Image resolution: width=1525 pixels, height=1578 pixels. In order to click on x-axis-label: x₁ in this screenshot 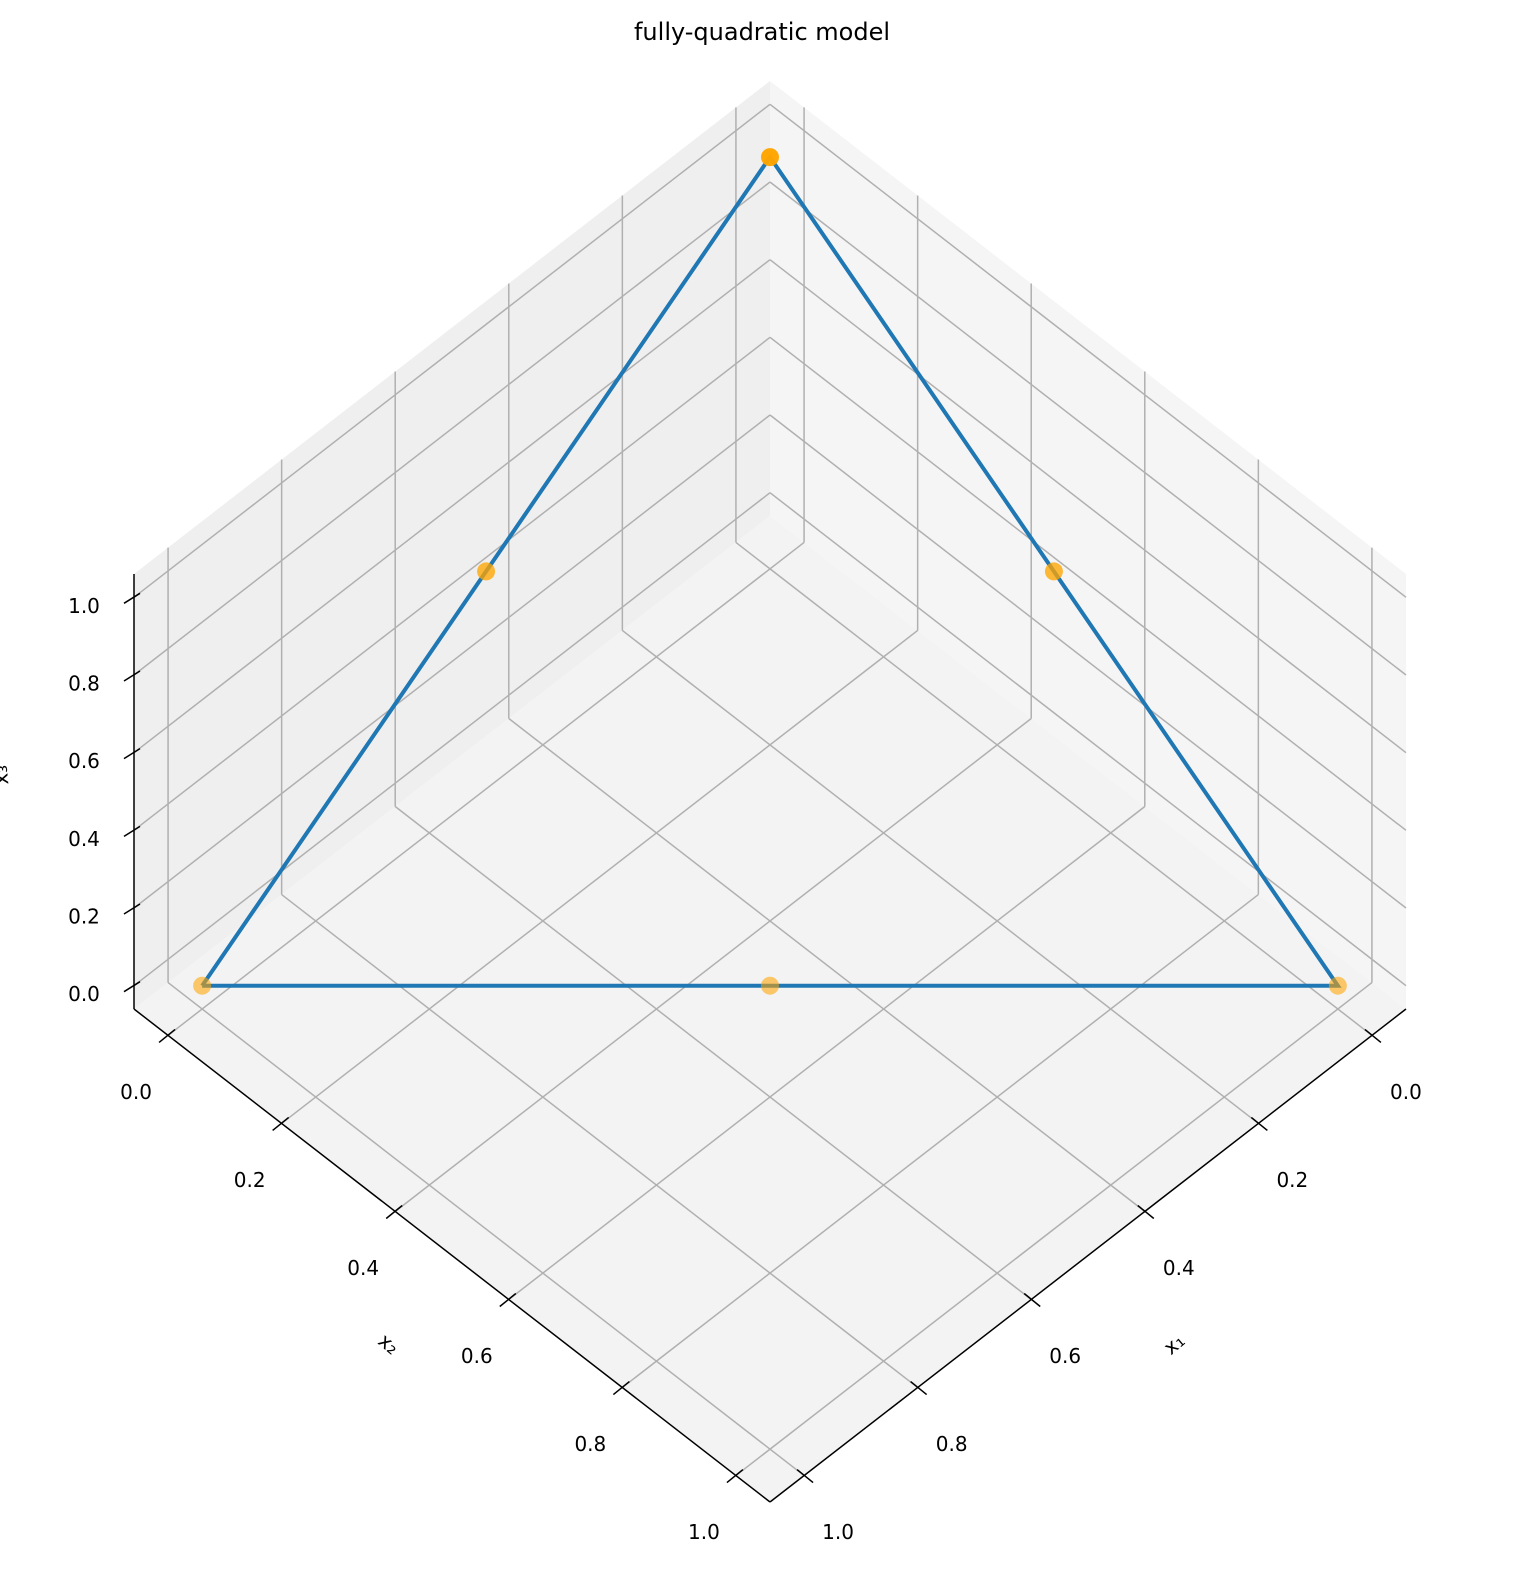, I will do `click(1174, 1343)`.